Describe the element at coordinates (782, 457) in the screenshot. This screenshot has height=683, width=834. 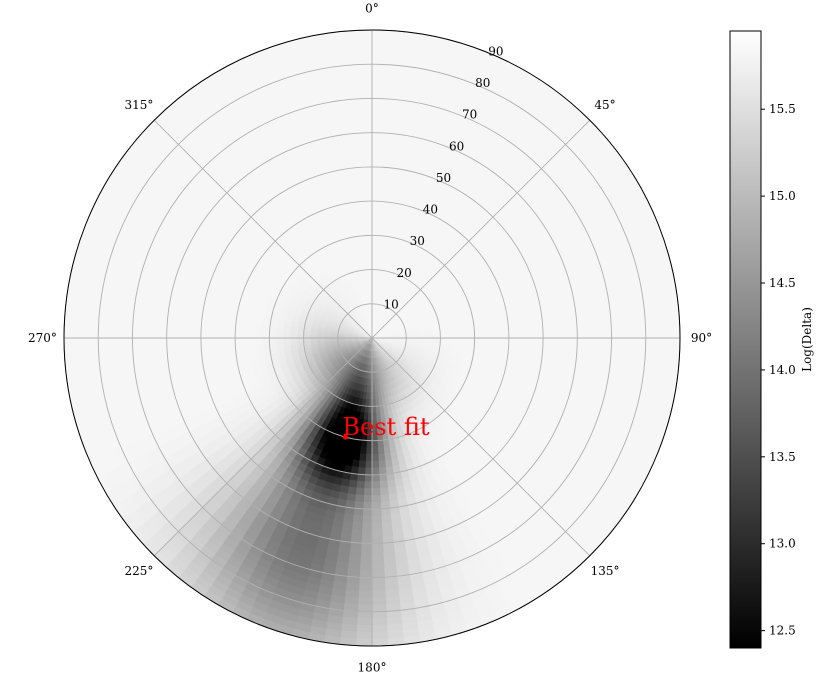
I see `colorbar-tick-label: 13.5` at that location.